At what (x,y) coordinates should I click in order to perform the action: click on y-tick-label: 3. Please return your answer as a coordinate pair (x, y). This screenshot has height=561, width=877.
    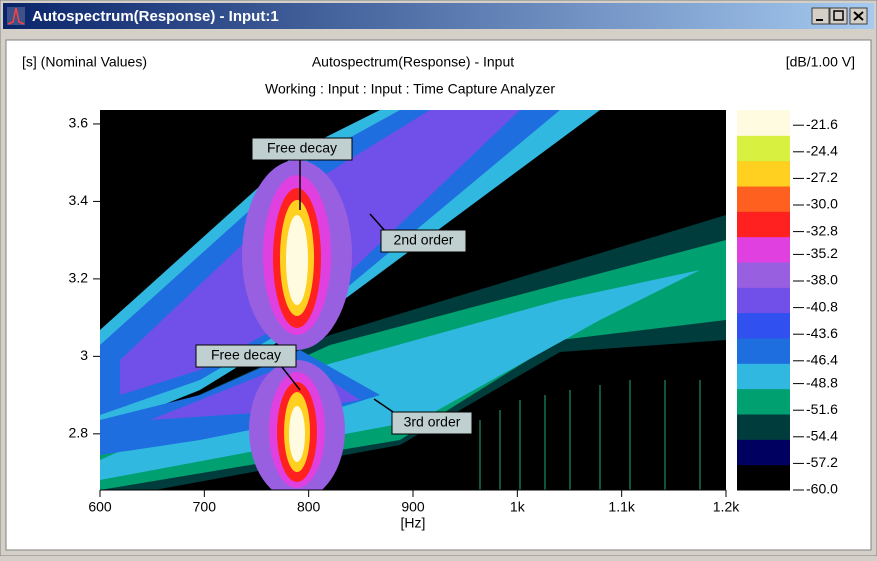
    Looking at the image, I should click on (84, 355).